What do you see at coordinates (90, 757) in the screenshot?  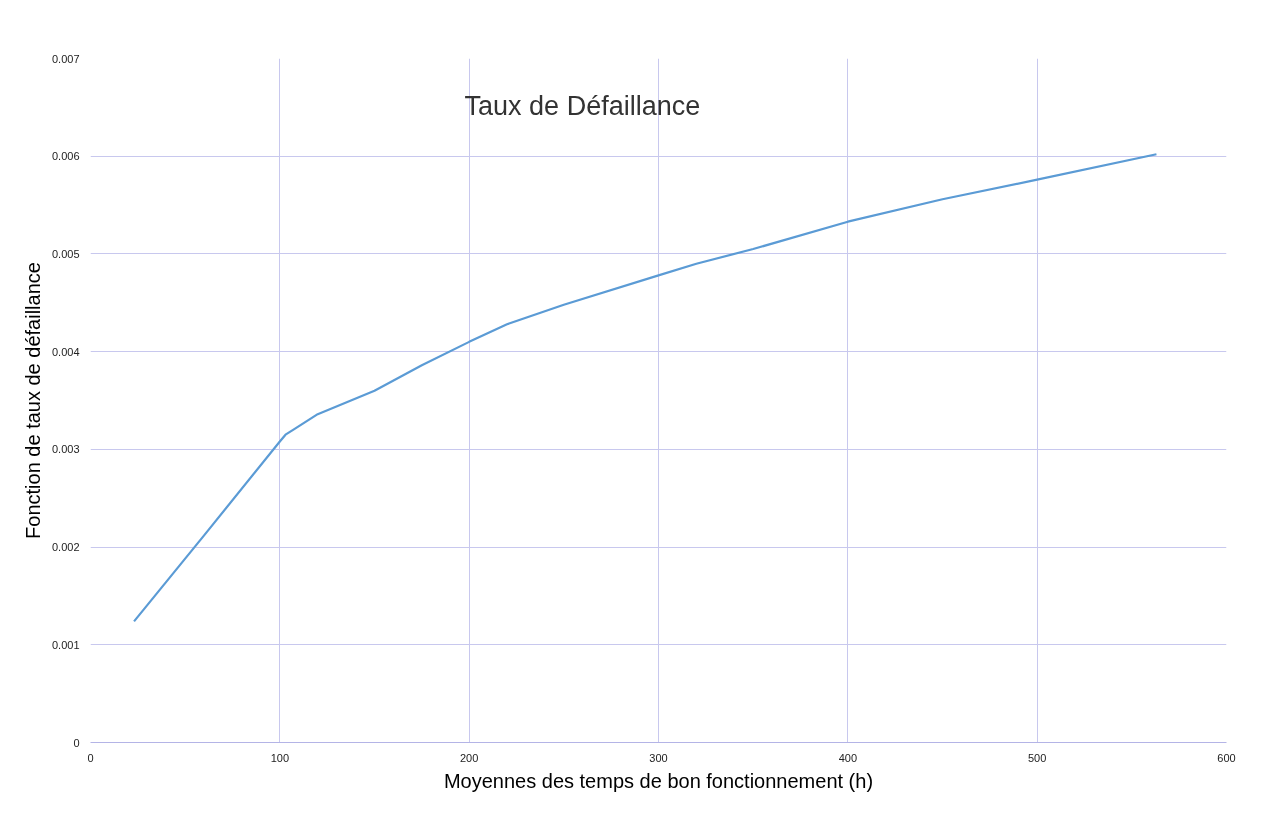 I see `x-tick-label: 0` at bounding box center [90, 757].